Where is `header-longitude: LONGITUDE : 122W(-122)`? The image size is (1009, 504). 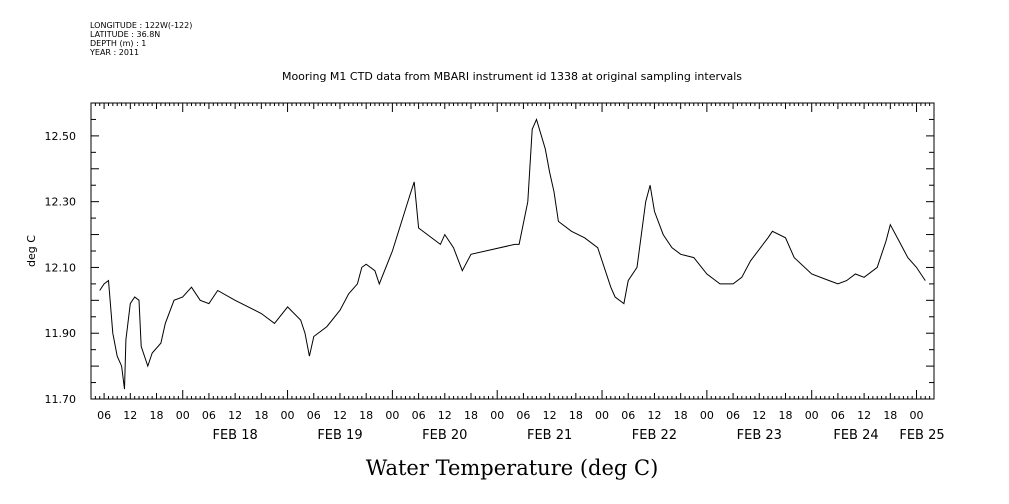 header-longitude: LONGITUDE : 122W(-122) is located at coordinates (141, 25).